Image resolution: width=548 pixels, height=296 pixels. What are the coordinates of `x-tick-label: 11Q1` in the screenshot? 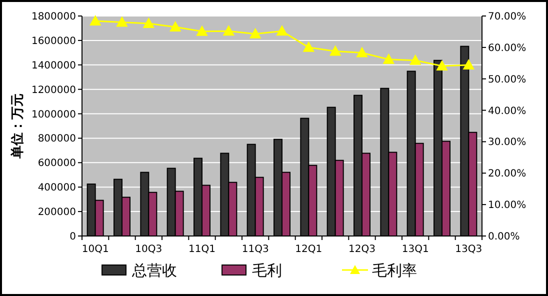 It's located at (202, 249).